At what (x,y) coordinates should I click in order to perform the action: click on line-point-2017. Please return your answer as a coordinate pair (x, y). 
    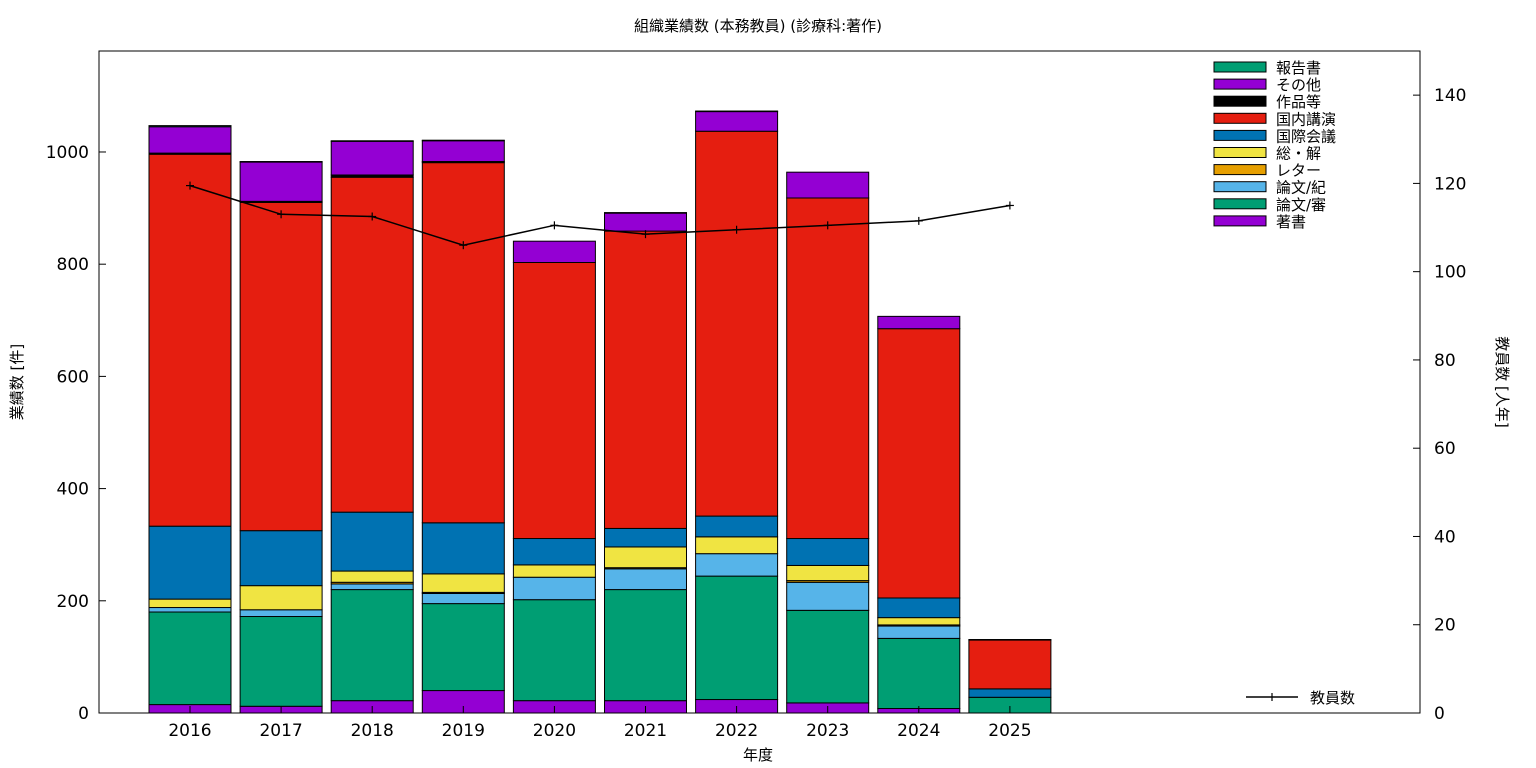
    Looking at the image, I should click on (281, 214).